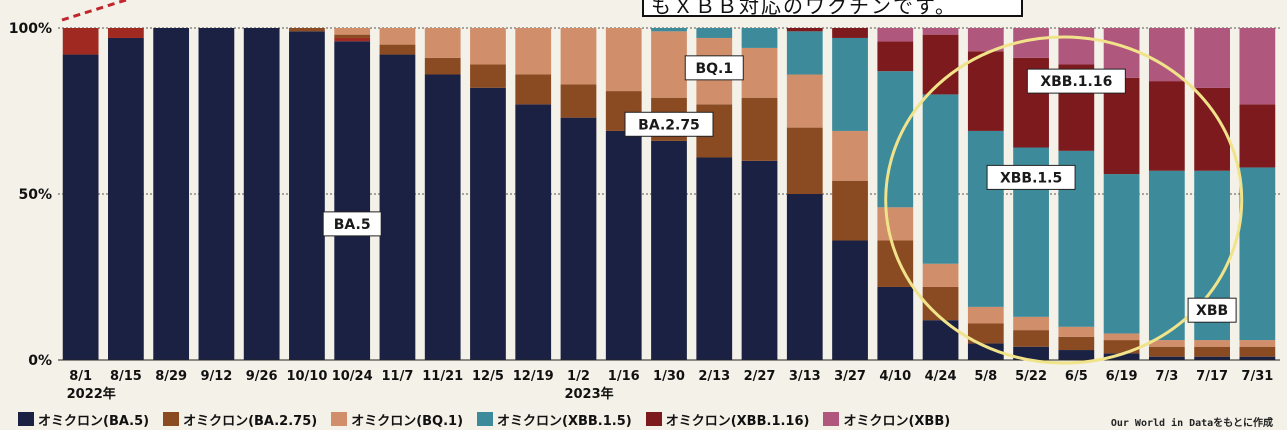 This screenshot has height=430, width=1287. Describe the element at coordinates (897, 421) in the screenshot. I see `legend-label: オミクロン(XBB)` at that location.